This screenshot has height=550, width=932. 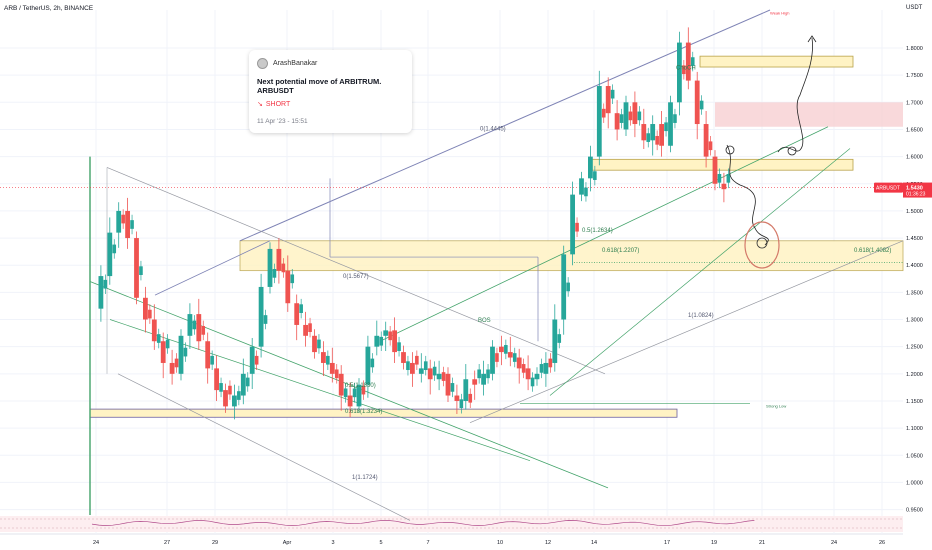 What do you see at coordinates (914, 76) in the screenshot?
I see `y-tick-label: 1.7500` at bounding box center [914, 76].